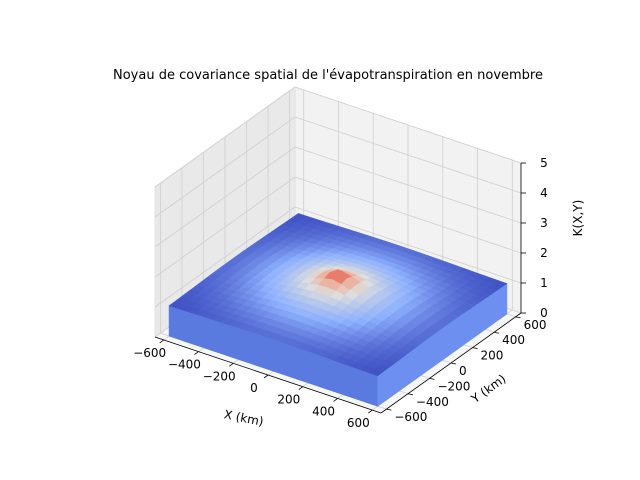 This screenshot has width=640, height=480. What do you see at coordinates (492, 356) in the screenshot?
I see `y-tick-label: 200` at bounding box center [492, 356].